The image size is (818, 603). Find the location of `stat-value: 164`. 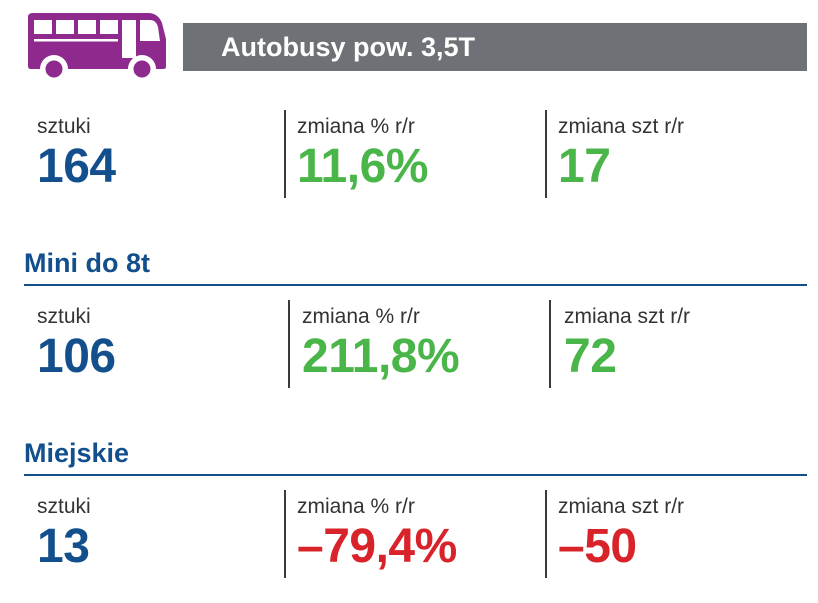

stat-value: 164 is located at coordinates (76, 166).